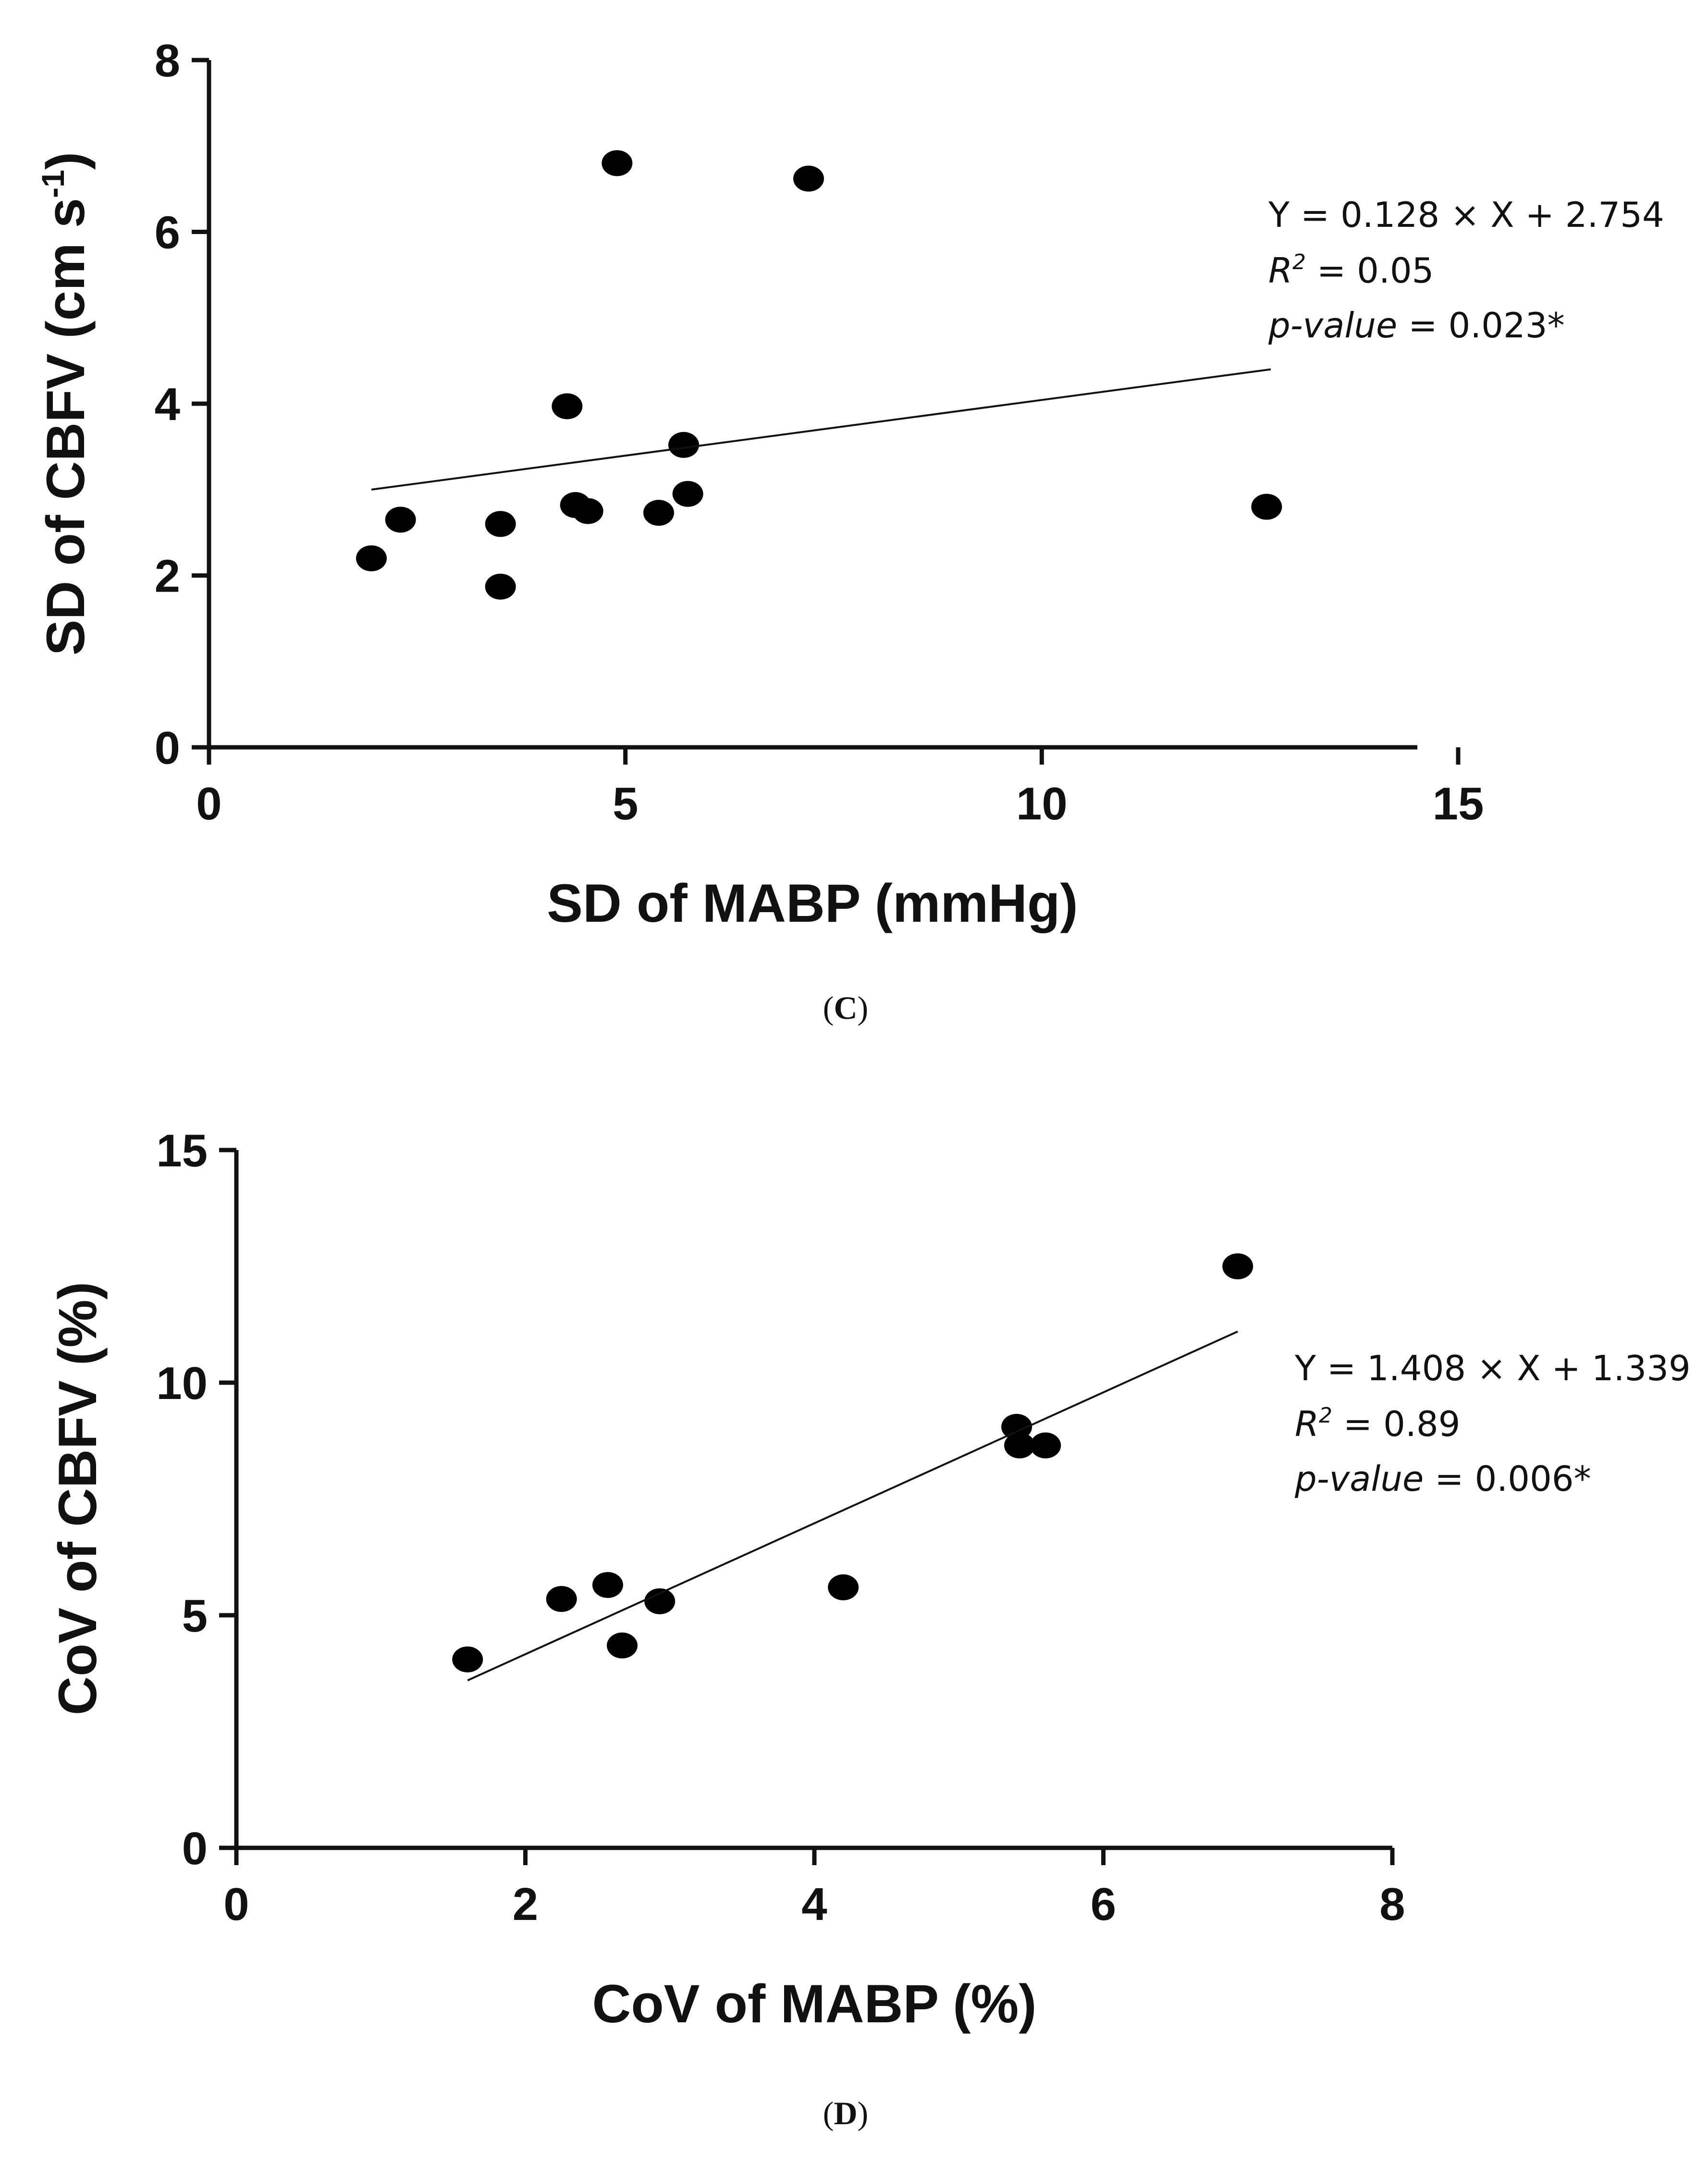 The width and height of the screenshot is (1708, 2166). What do you see at coordinates (1492, 1368) in the screenshot?
I see `d-equation: Y = 1.408 × X + 1.339` at bounding box center [1492, 1368].